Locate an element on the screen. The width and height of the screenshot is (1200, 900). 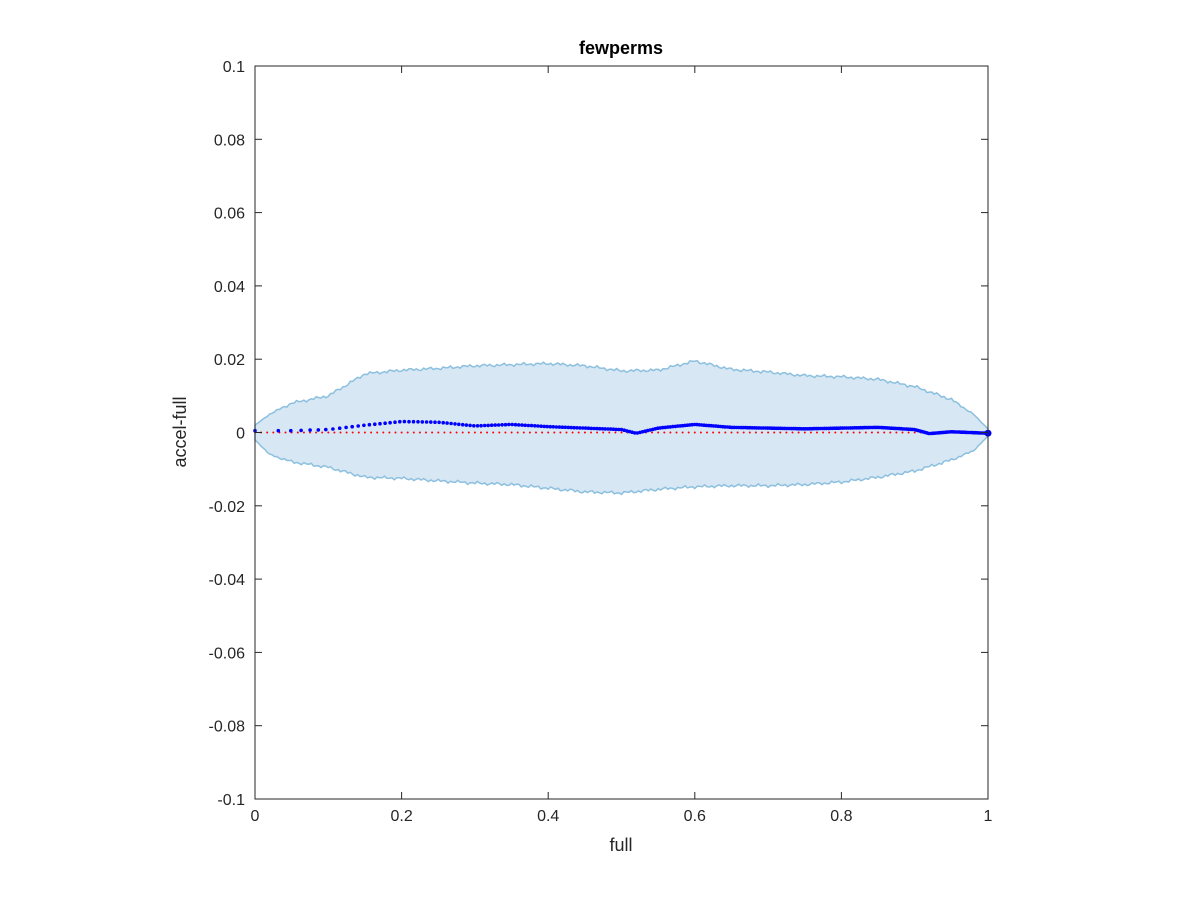
y-tick-label: -0.08 is located at coordinates (227, 727).